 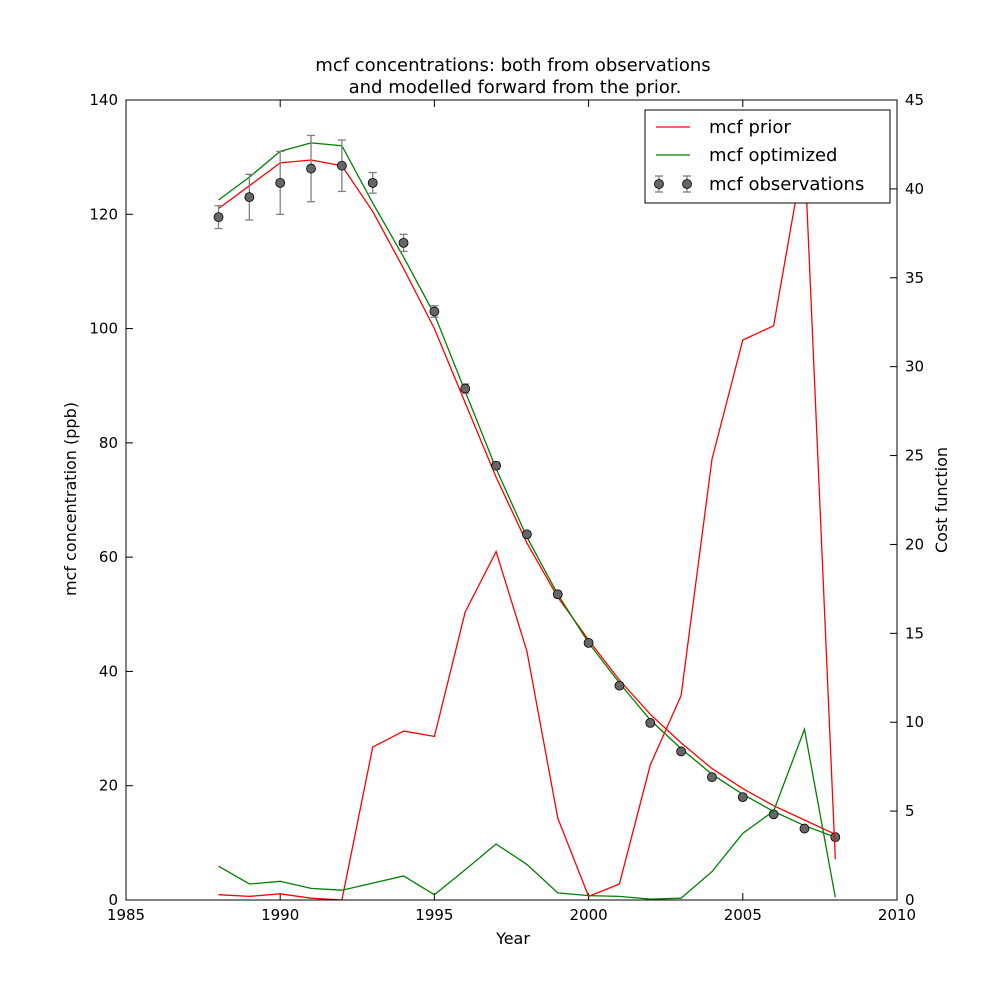 I want to click on y2-tick-label: 40, so click(x=914, y=189).